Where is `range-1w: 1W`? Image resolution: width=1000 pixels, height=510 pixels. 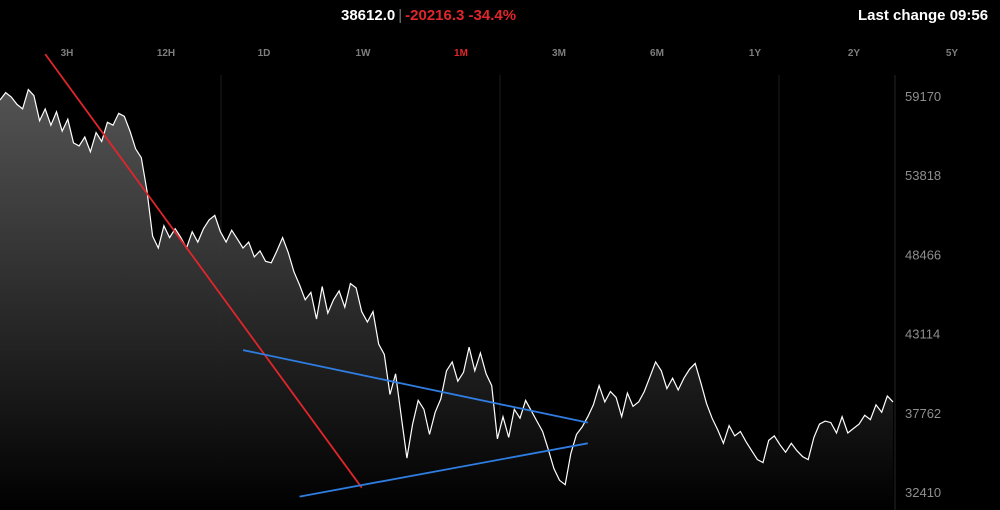 range-1w: 1W is located at coordinates (363, 53).